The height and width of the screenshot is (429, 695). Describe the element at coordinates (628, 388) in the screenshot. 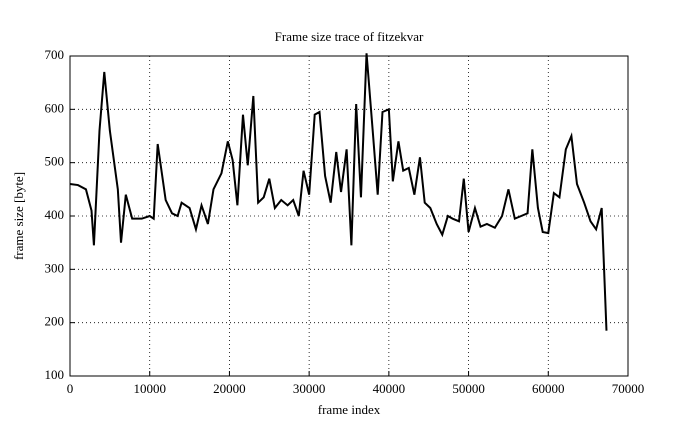

I see `x-tick-label: 70000` at that location.